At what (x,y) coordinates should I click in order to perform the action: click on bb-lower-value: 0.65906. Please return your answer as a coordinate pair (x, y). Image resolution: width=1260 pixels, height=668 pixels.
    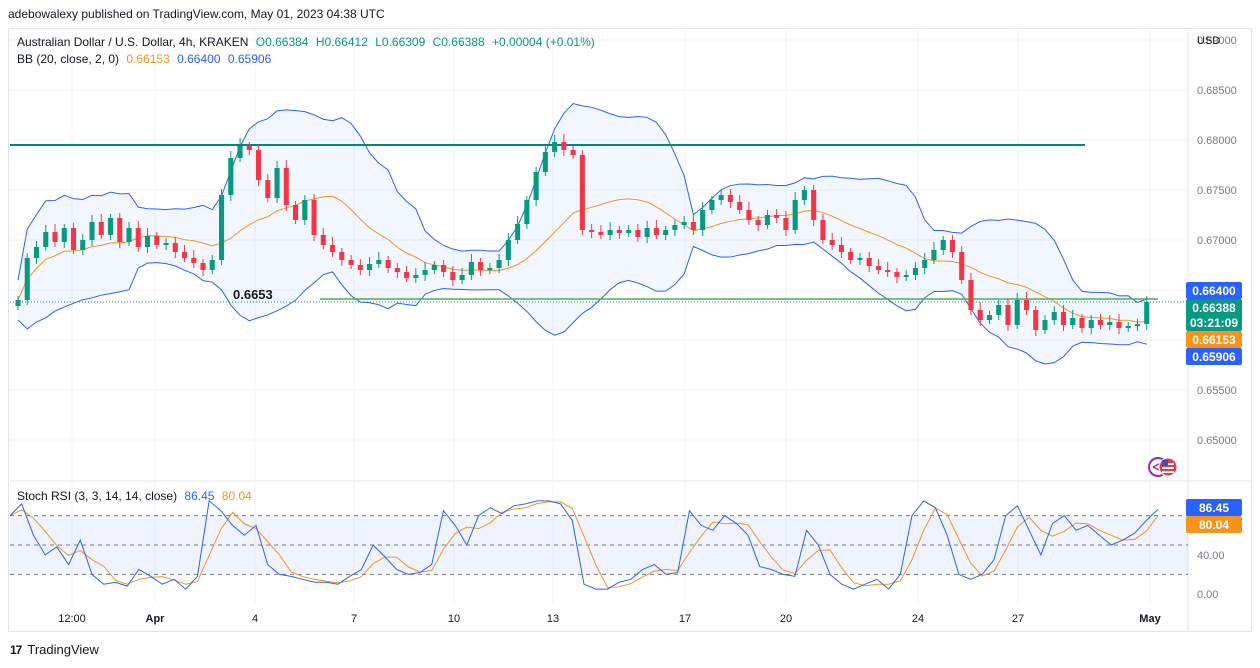
    Looking at the image, I should click on (249, 59).